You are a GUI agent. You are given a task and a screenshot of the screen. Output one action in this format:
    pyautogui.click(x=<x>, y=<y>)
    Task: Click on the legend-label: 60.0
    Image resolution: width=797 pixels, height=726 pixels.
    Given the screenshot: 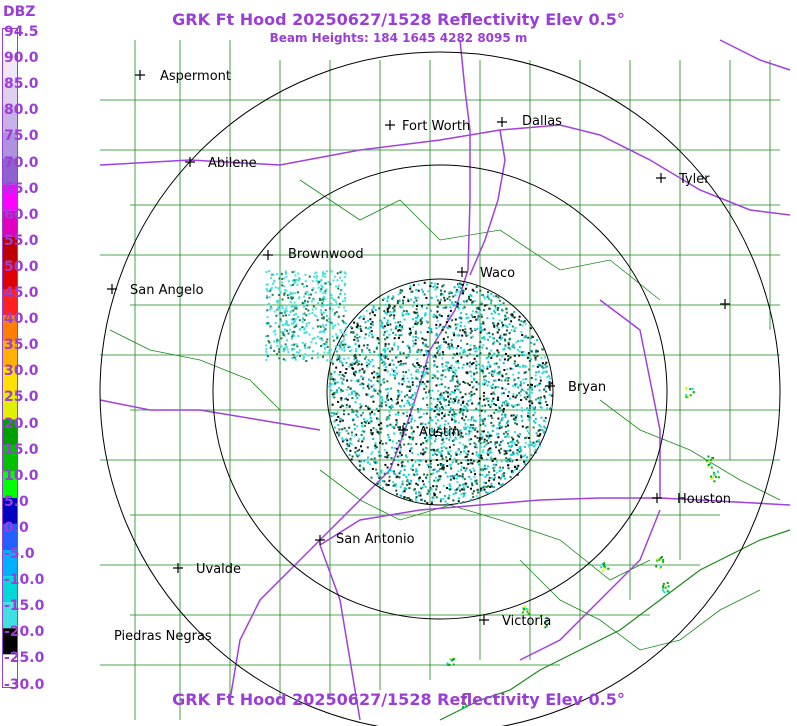 What is the action you would take?
    pyautogui.click(x=21, y=214)
    